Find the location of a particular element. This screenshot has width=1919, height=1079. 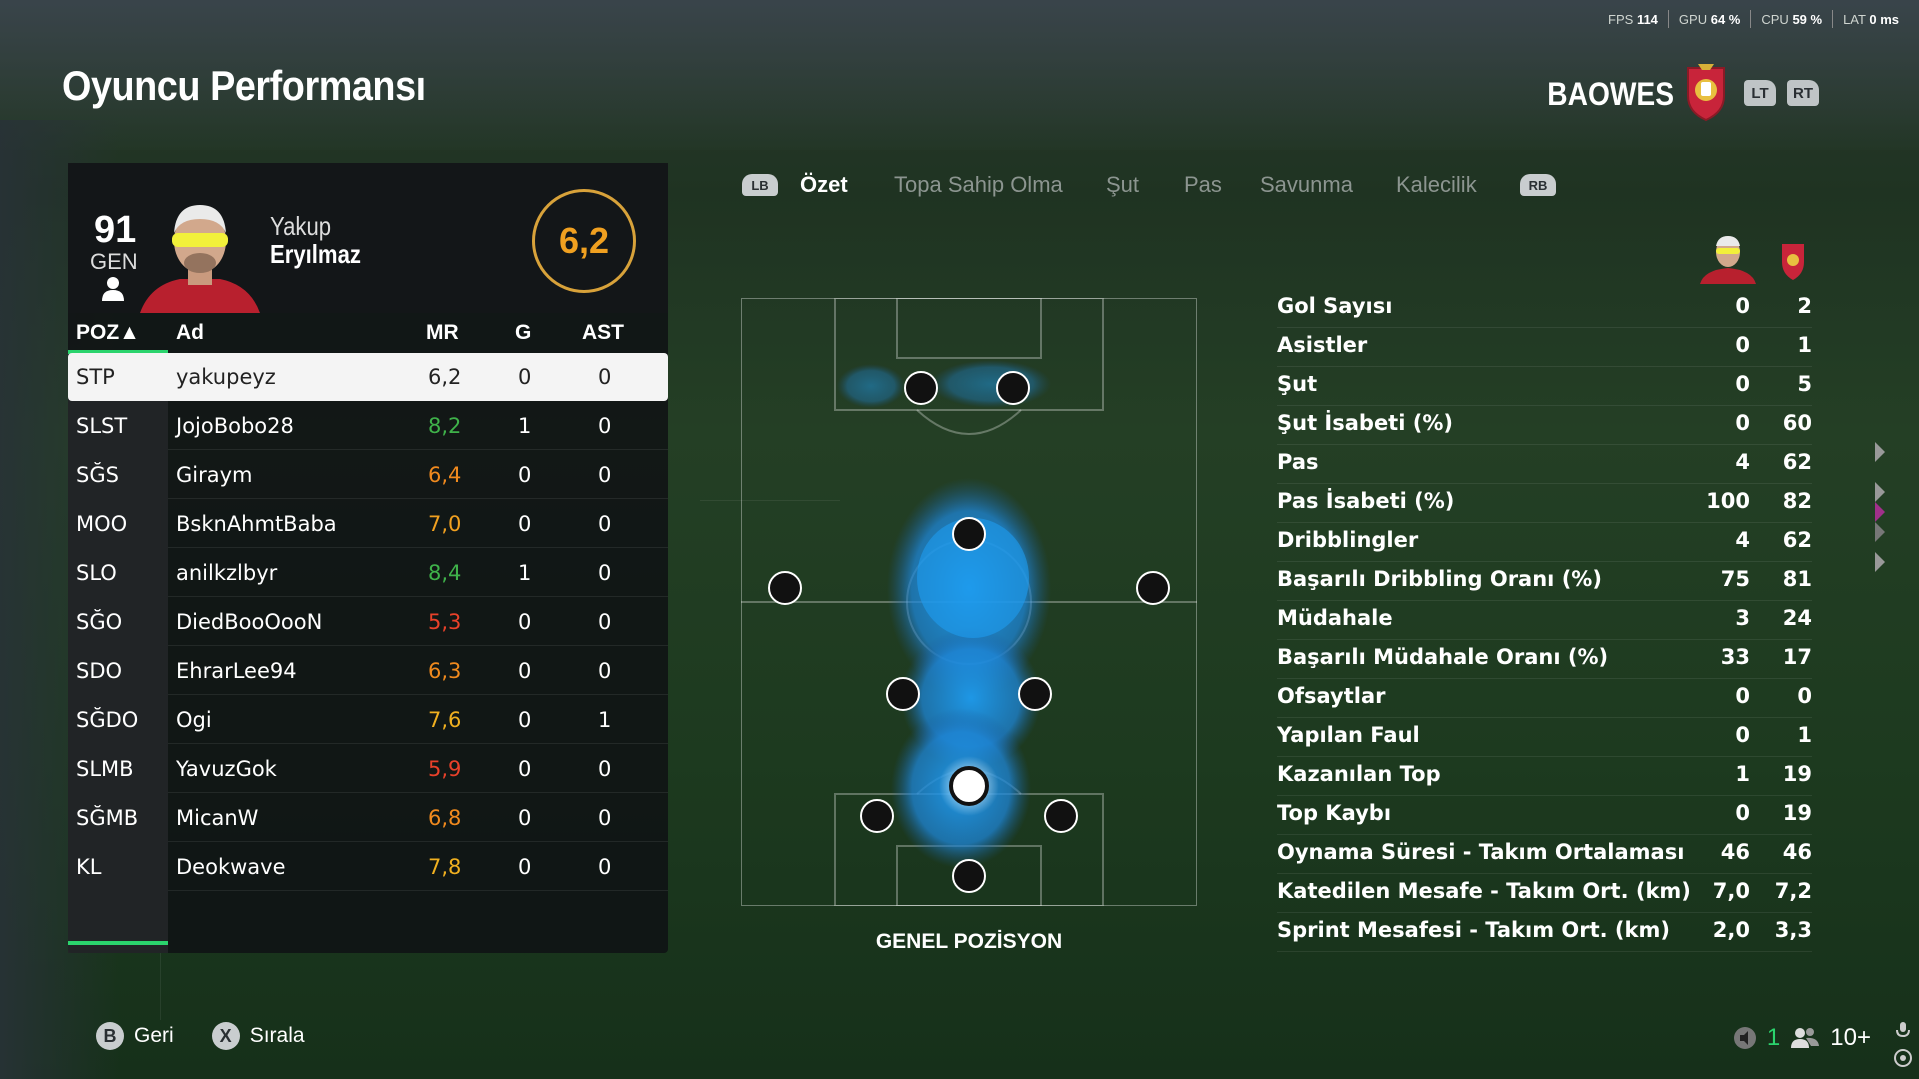

players-icon is located at coordinates (1805, 1038).